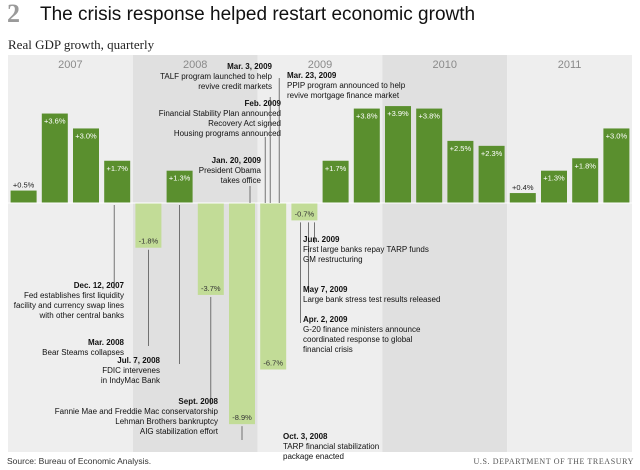 The width and height of the screenshot is (640, 470). Describe the element at coordinates (86, 165) in the screenshot. I see `bar-2007-Q3` at that location.